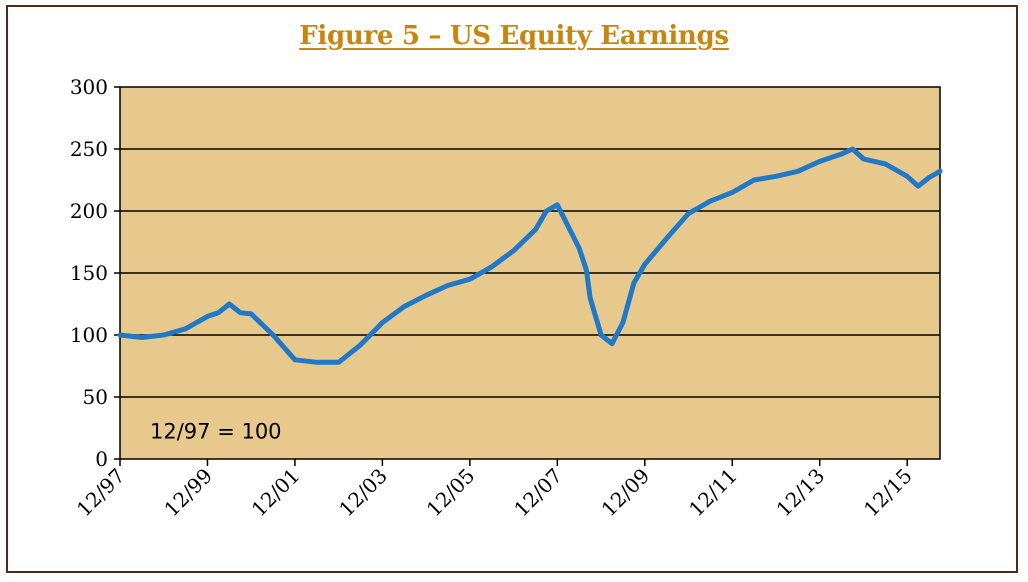 The image size is (1028, 582). I want to click on y-tick-label: 50, so click(95, 397).